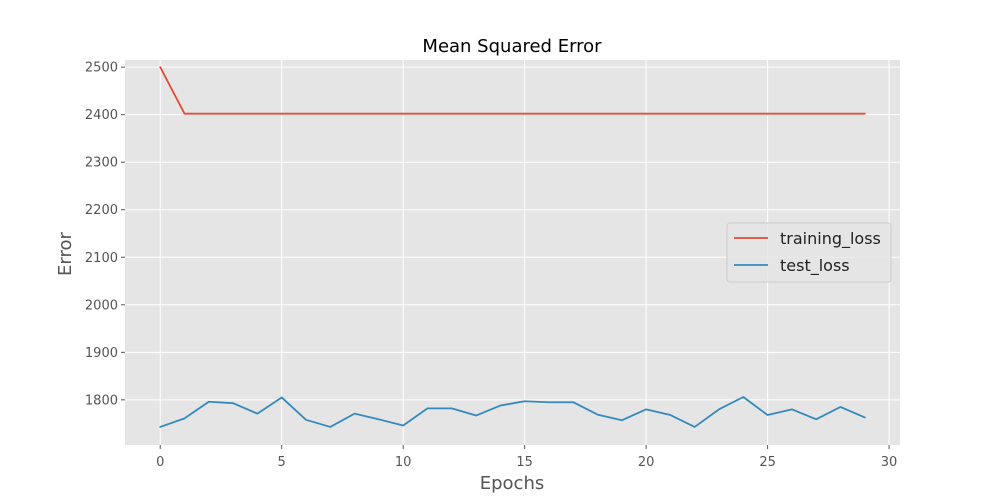 The height and width of the screenshot is (504, 1000). I want to click on y-tick-label: 1900, so click(101, 353).